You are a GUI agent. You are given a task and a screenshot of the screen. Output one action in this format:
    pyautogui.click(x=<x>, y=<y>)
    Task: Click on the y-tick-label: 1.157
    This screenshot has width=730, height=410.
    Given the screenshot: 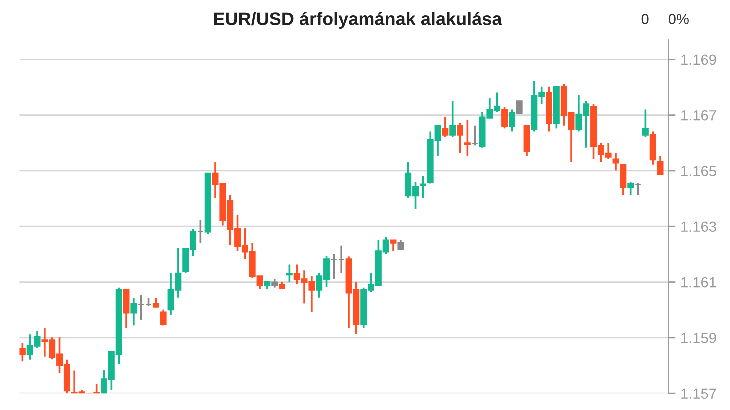 What is the action you would take?
    pyautogui.click(x=699, y=394)
    